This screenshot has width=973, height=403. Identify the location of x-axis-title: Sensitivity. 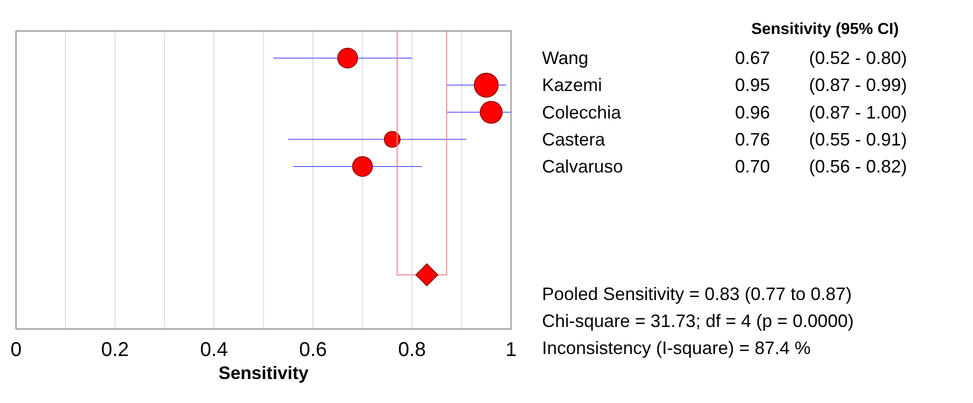
(263, 373).